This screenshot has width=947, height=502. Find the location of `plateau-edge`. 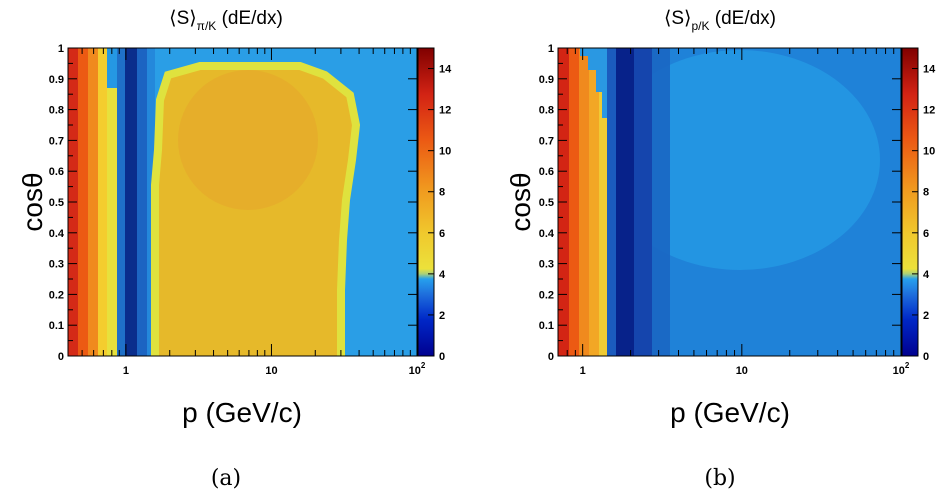

plateau-edge is located at coordinates (256, 209).